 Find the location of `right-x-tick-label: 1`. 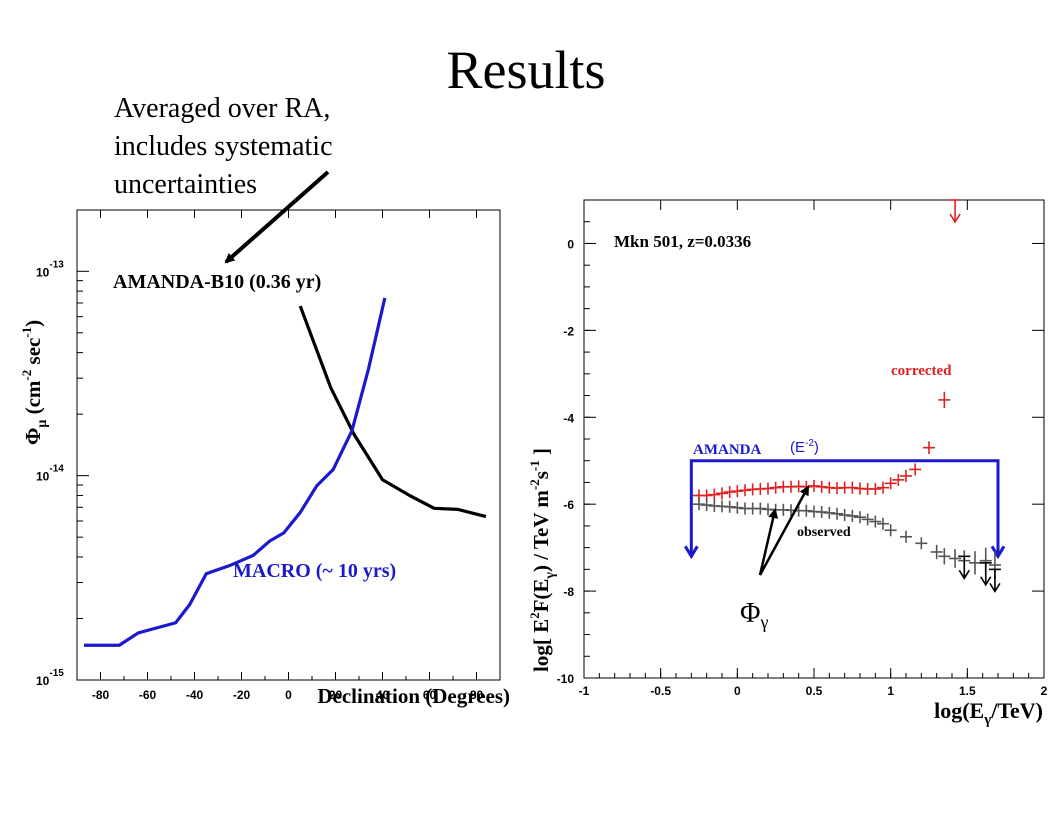

right-x-tick-label: 1 is located at coordinates (890, 691).